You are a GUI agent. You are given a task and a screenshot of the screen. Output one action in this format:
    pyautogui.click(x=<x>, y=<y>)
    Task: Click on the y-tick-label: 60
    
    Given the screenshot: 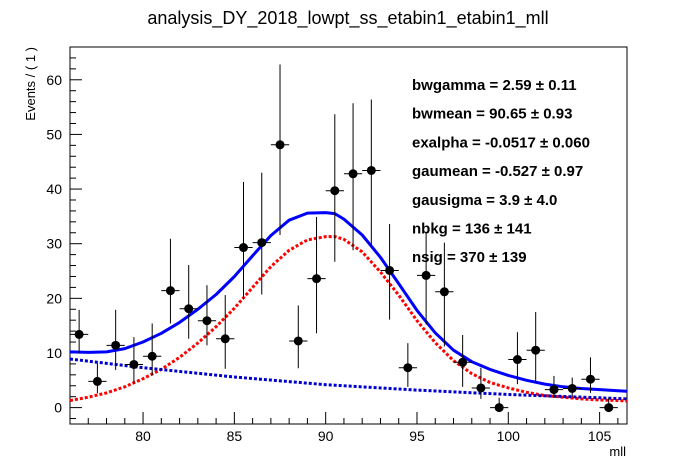 What is the action you would take?
    pyautogui.click(x=54, y=80)
    